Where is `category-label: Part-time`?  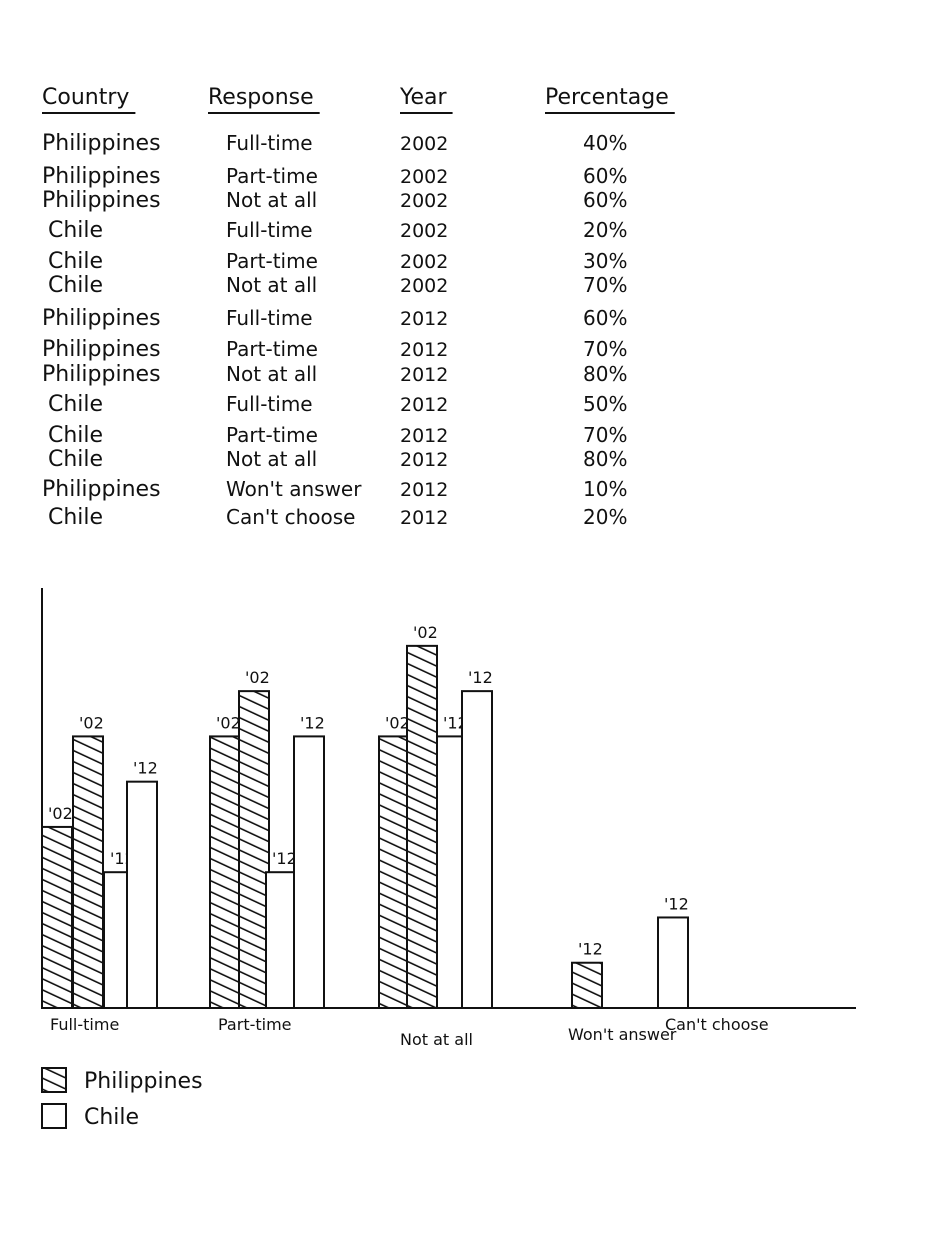 category-label: Part-time is located at coordinates (255, 1024).